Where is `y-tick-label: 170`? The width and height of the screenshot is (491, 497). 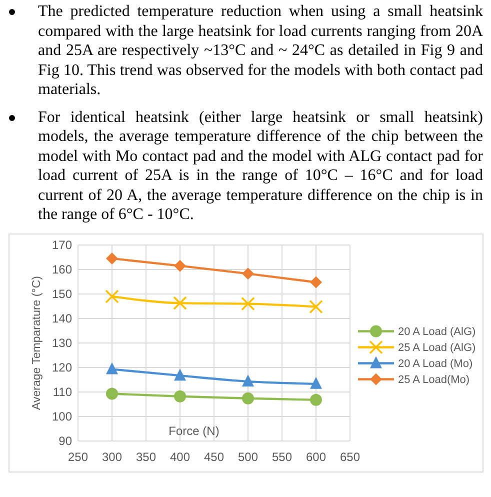 y-tick-label: 170 is located at coordinates (62, 245).